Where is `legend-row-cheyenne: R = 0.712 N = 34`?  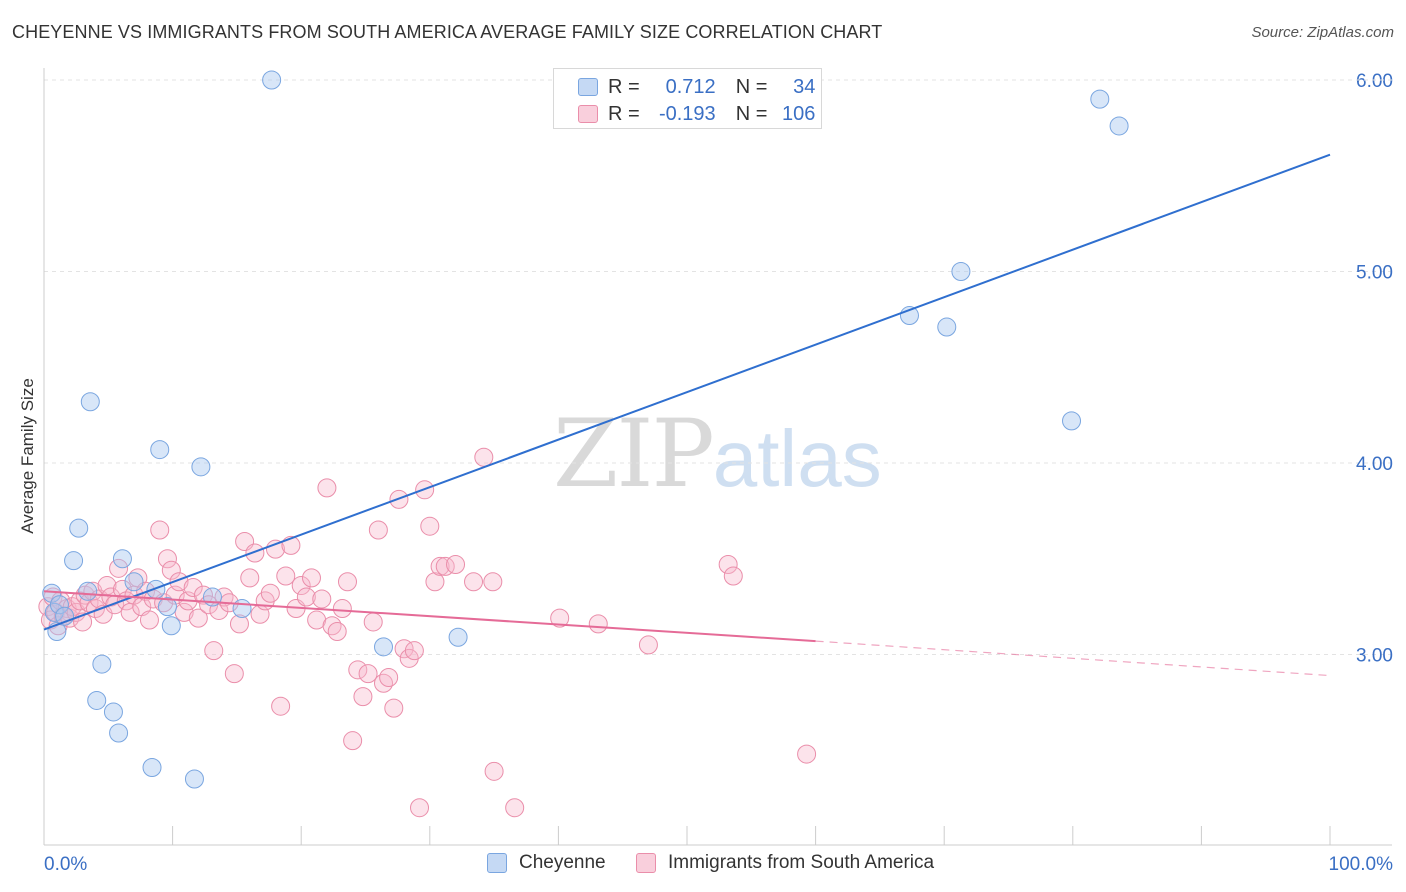
legend-row-cheyenne: R = 0.712 N = 34 is located at coordinates (696, 87).